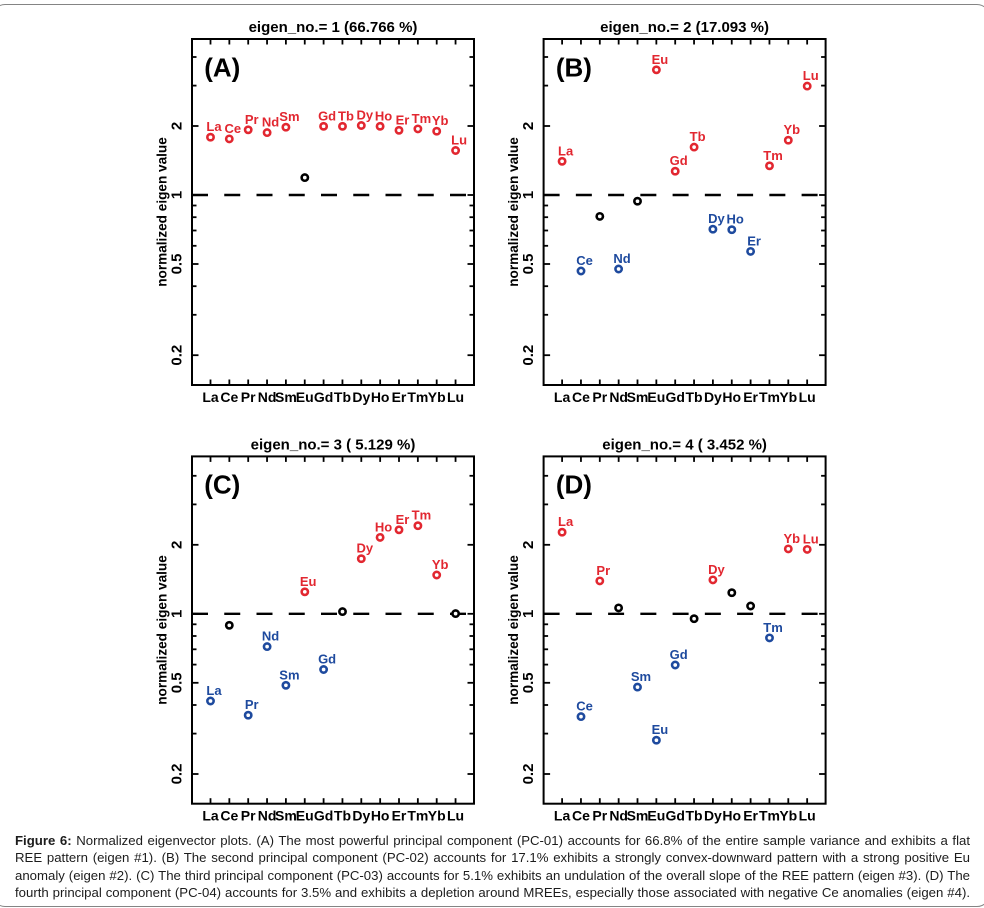 The height and width of the screenshot is (908, 984). Describe the element at coordinates (574, 67) in the screenshot. I see `svg-text: (B)` at that location.